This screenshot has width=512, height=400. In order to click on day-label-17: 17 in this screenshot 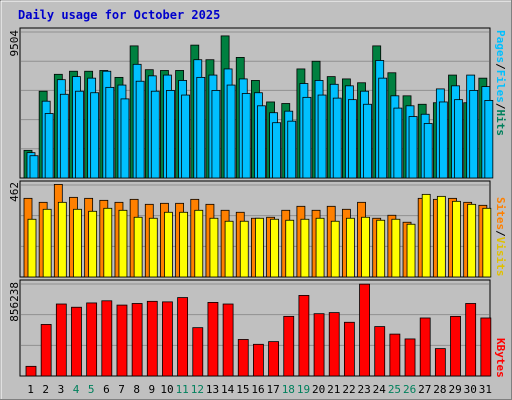, I will do `click(273, 389)`.